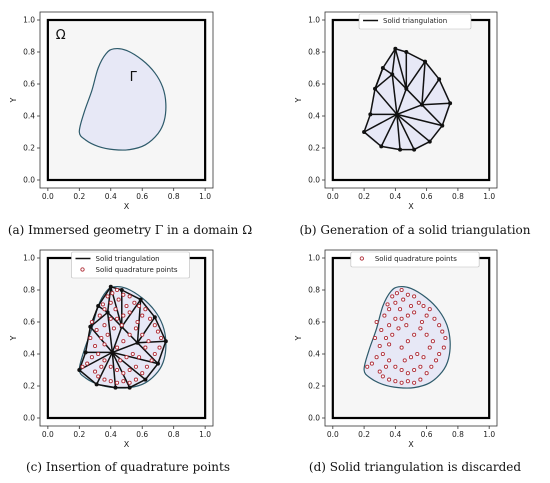  Describe the element at coordinates (127, 444) in the screenshot. I see `x-axis-label: X` at that location.